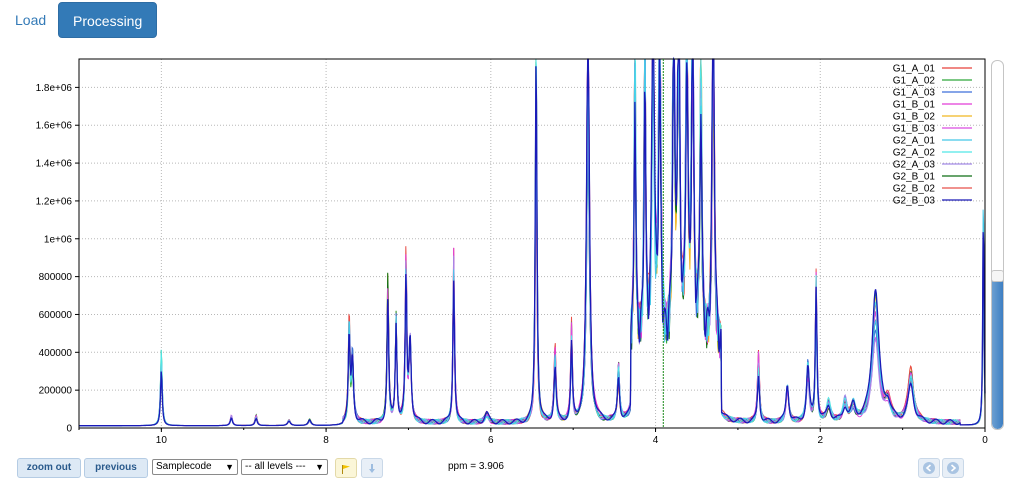 This screenshot has height=489, width=1036. I want to click on legend-label: G1_B_03, so click(914, 129).